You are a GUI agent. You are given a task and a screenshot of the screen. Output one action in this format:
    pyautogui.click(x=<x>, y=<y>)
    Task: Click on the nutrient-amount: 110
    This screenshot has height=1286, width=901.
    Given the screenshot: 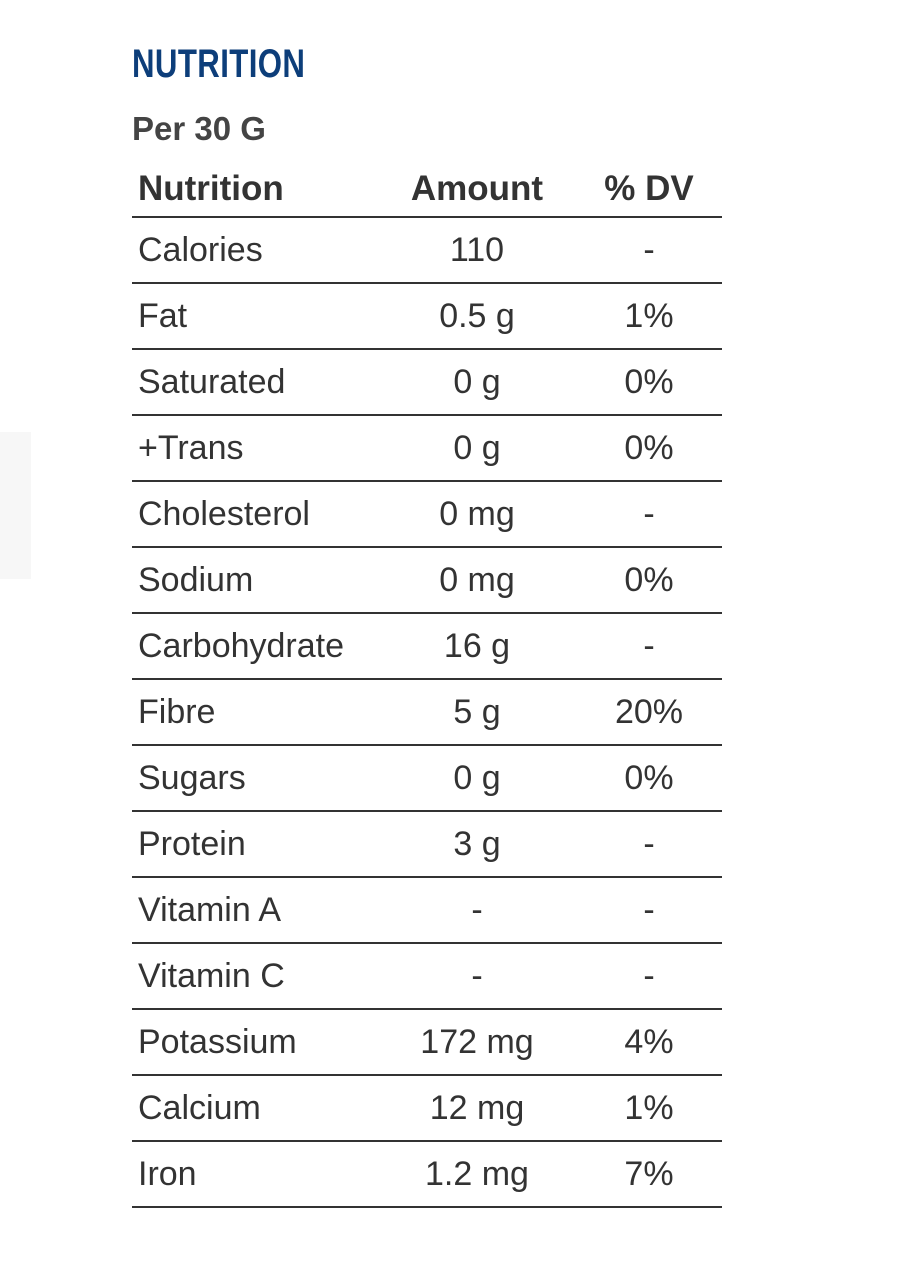 What is the action you would take?
    pyautogui.click(x=477, y=249)
    